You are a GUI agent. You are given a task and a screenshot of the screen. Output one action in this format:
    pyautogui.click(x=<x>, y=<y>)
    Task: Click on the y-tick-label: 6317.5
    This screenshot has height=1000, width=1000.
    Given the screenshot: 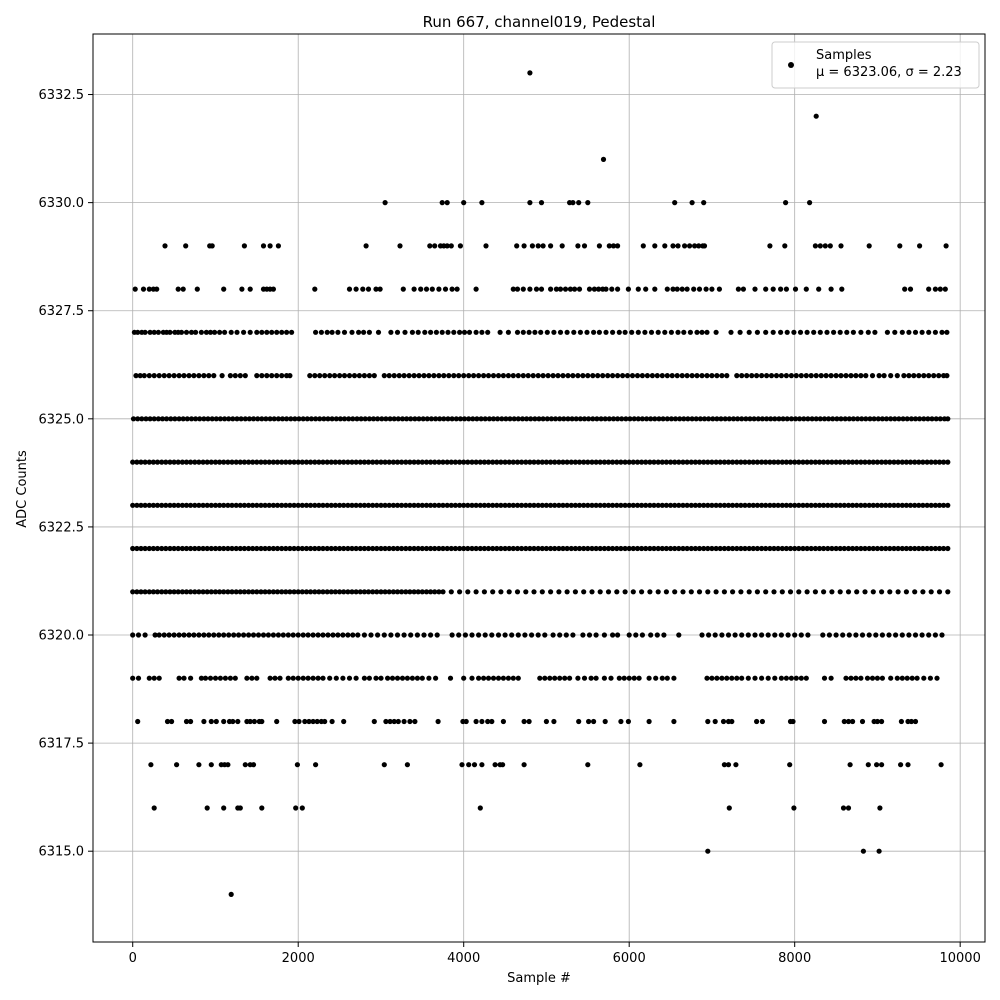 What is the action you would take?
    pyautogui.click(x=62, y=744)
    